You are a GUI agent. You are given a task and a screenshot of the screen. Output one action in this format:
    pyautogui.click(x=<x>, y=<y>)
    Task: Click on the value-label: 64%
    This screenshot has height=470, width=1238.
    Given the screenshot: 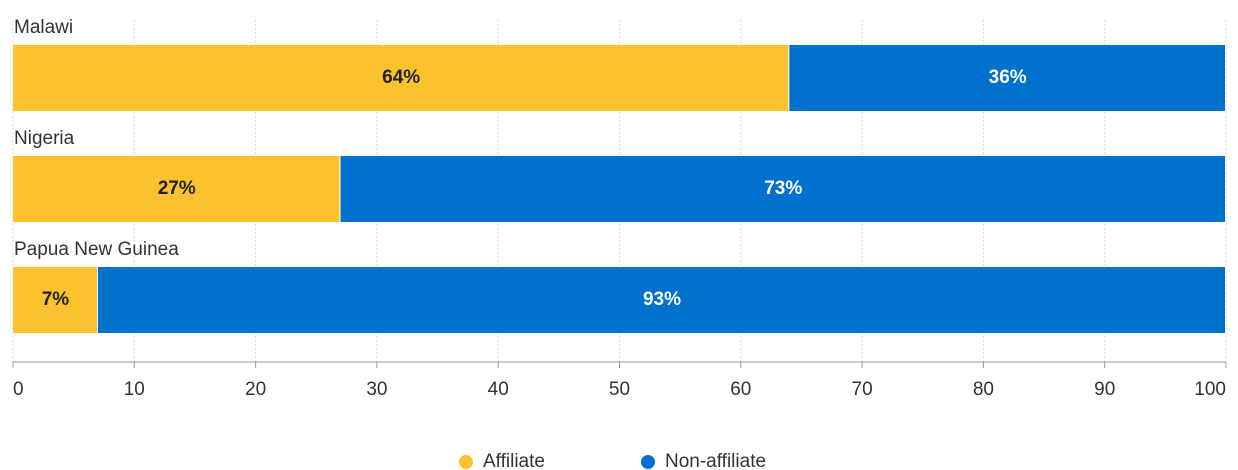 What is the action you would take?
    pyautogui.click(x=401, y=77)
    